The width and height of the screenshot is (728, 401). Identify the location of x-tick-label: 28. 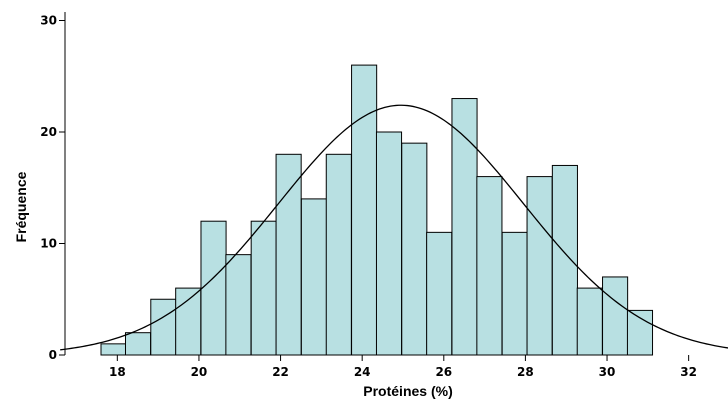
(525, 372).